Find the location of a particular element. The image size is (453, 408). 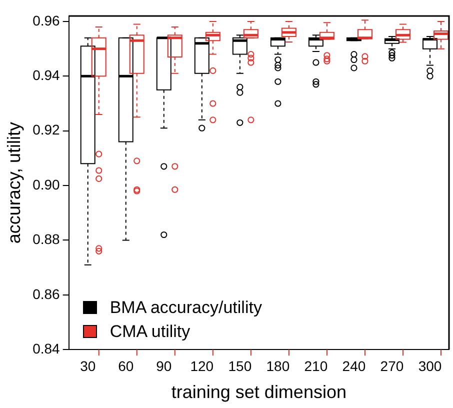

y-tick-label: 0.84 is located at coordinates (46, 348).